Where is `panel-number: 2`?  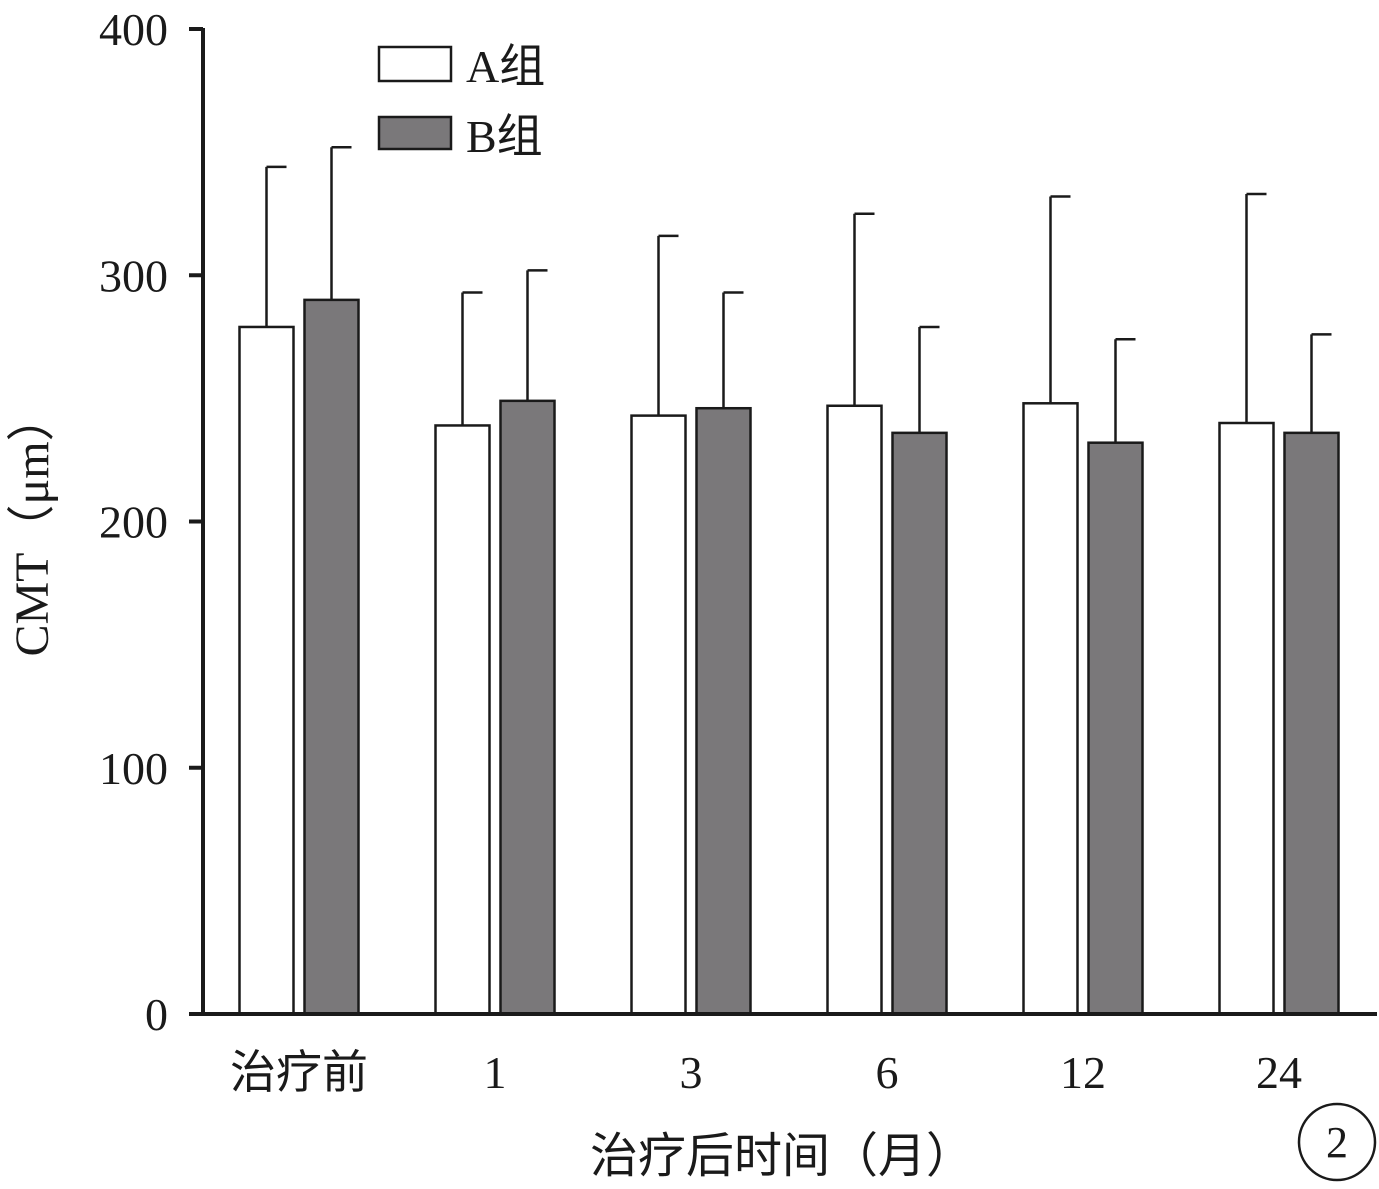 panel-number: 2 is located at coordinates (1337, 1142).